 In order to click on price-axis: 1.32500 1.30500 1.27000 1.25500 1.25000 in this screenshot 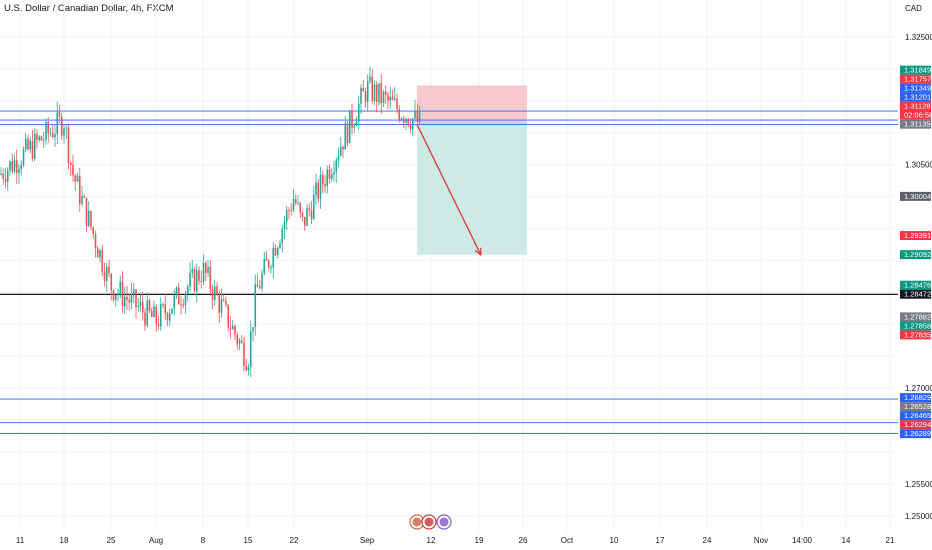, I will do `click(918, 277)`.